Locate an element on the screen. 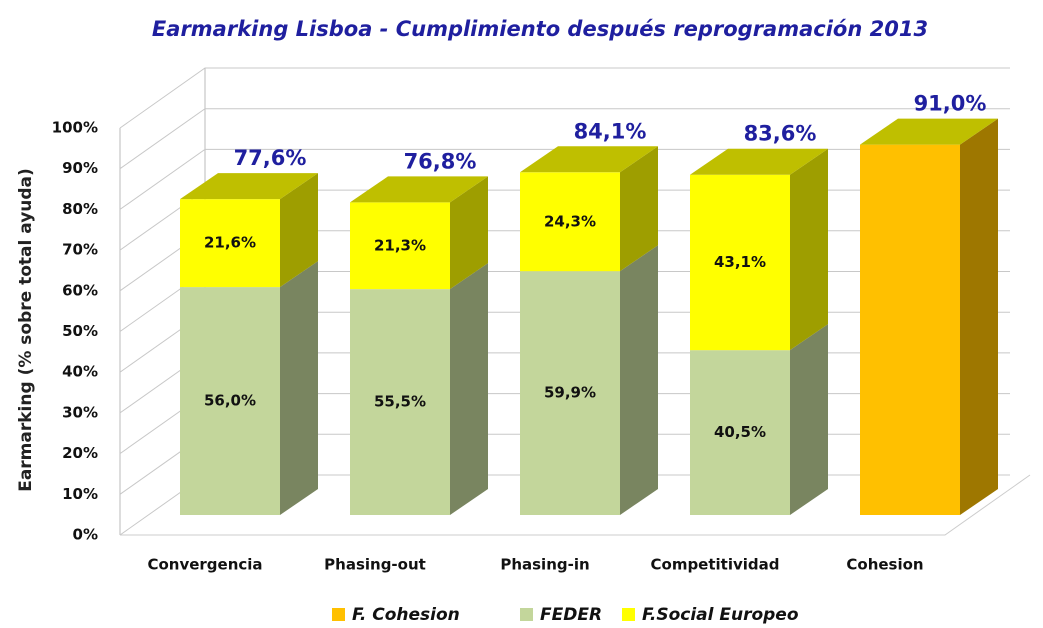 This screenshot has width=1043, height=628. y-tick-label: 90% is located at coordinates (80, 168).